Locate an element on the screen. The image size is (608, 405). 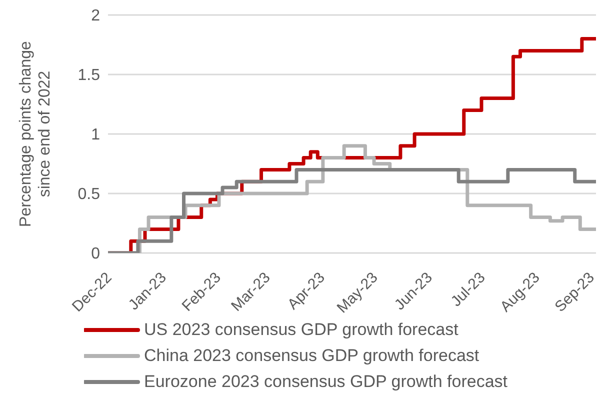
legend-label: US 2023 consensus GDP growth forecast is located at coordinates (301, 330).